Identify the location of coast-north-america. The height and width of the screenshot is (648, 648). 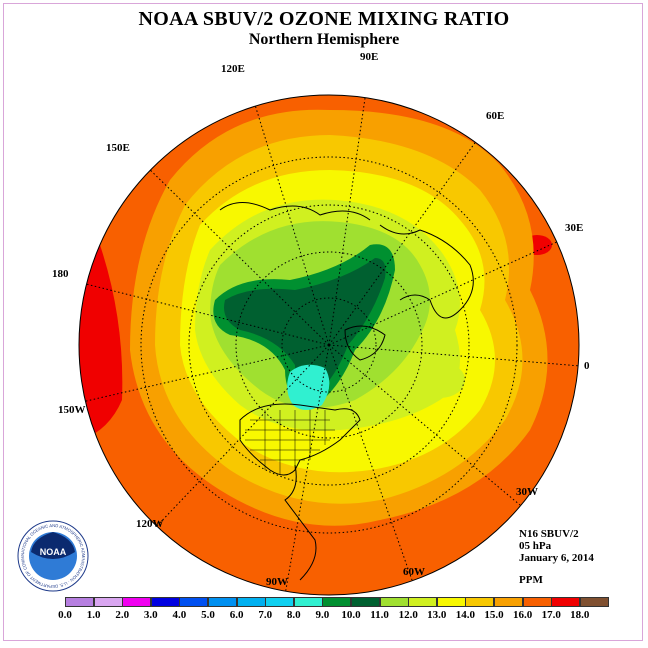
(300, 439).